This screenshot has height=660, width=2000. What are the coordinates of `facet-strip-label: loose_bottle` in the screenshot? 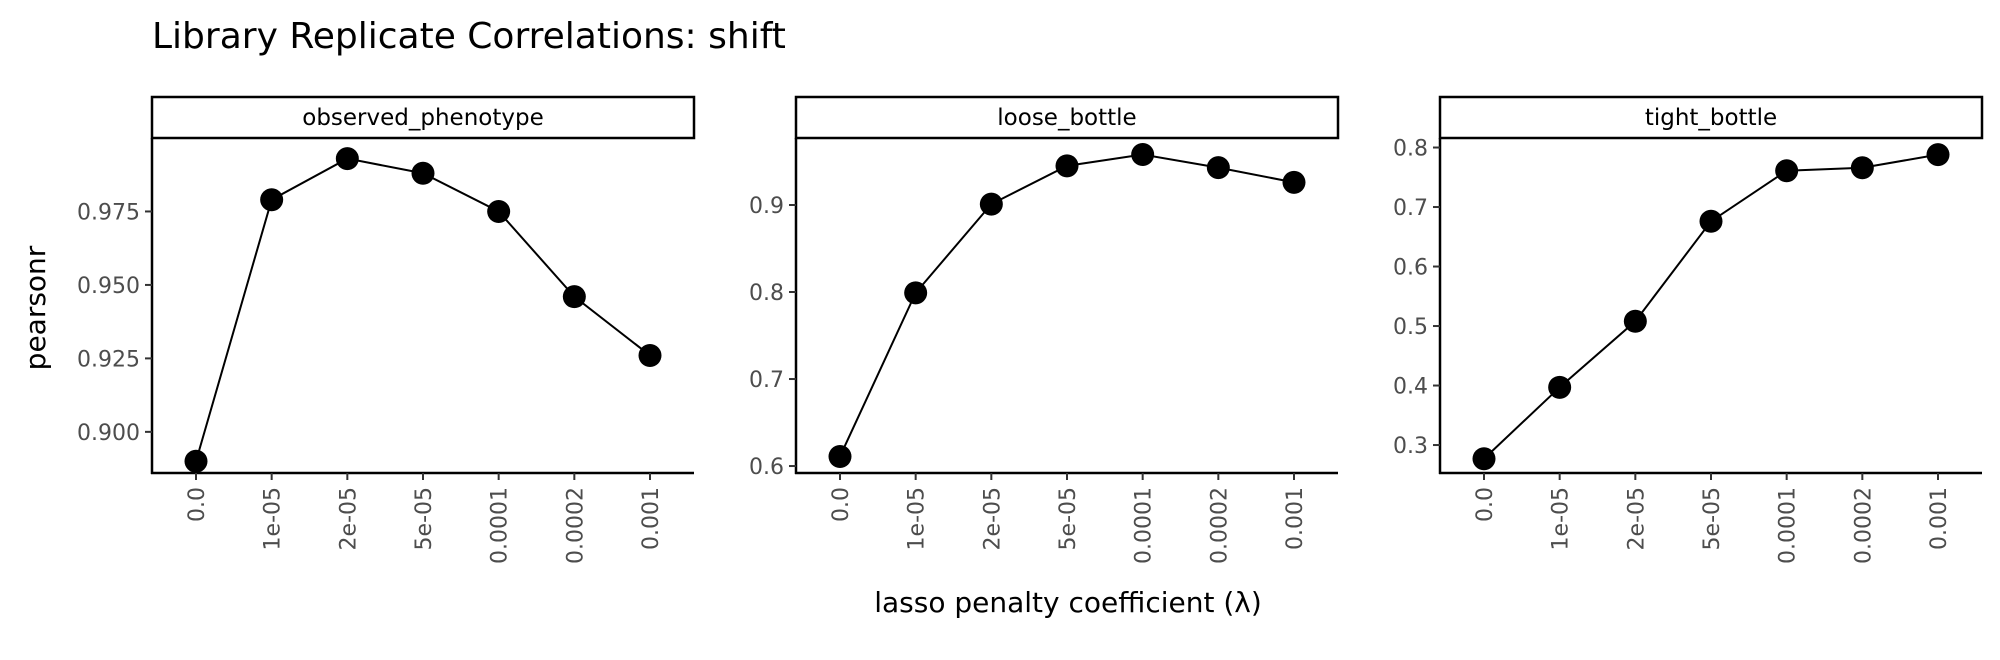 It's located at (1066, 118).